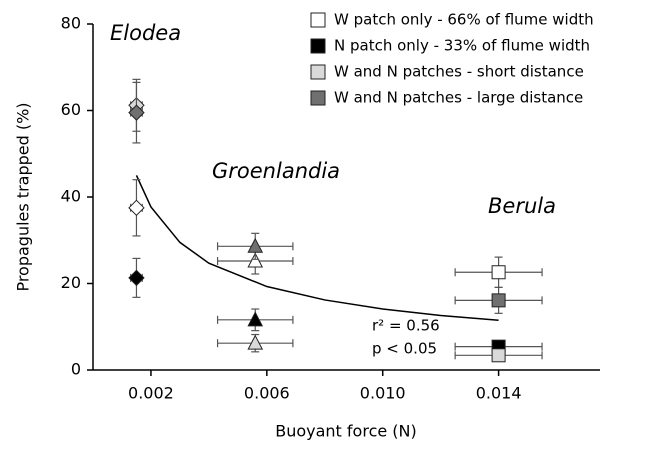  Describe the element at coordinates (76, 369) in the screenshot. I see `y-tick-label: 0` at that location.